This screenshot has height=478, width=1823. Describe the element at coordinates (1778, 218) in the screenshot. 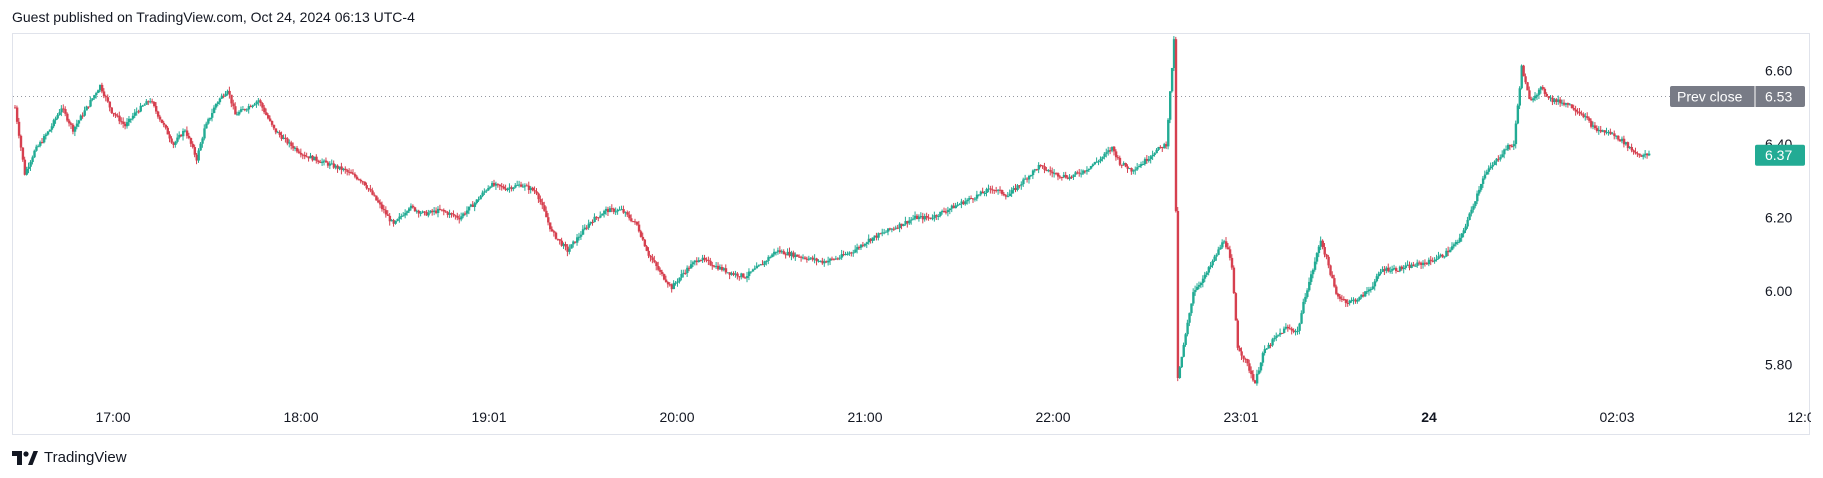

I see `price-axis: 6.606.406.206.005.80` at that location.